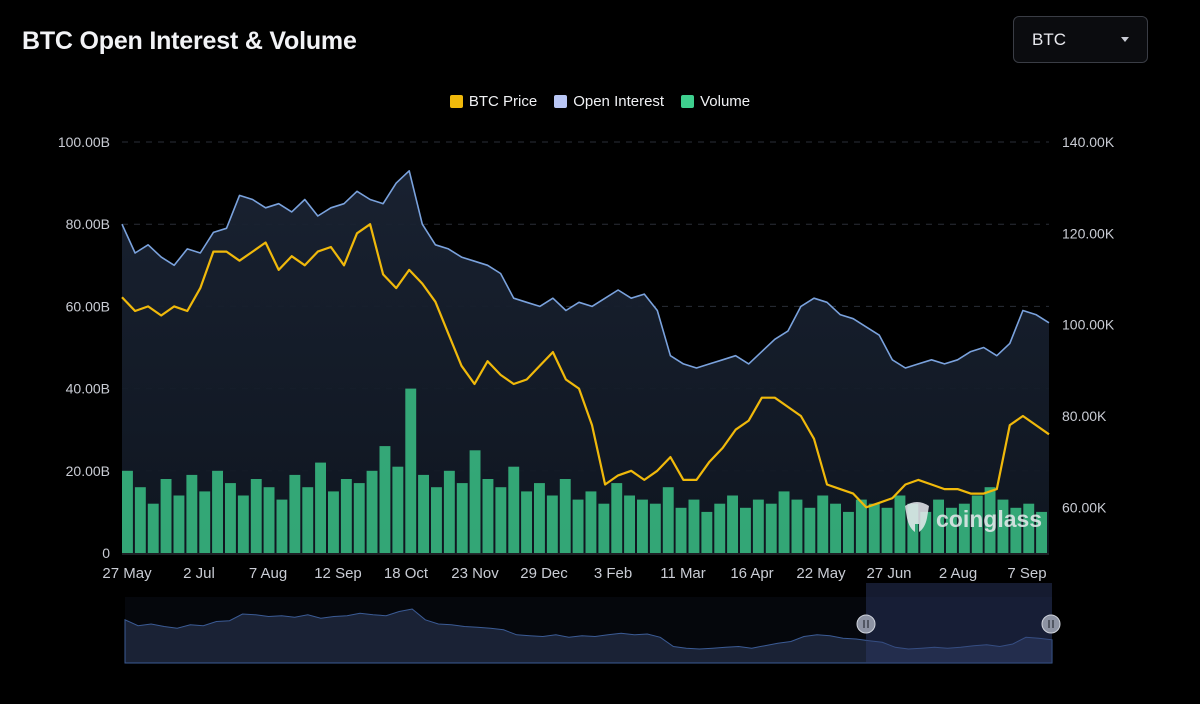 The height and width of the screenshot is (704, 1200). Describe the element at coordinates (503, 101) in the screenshot. I see `legend-label-btc-price: BTC Price` at that location.